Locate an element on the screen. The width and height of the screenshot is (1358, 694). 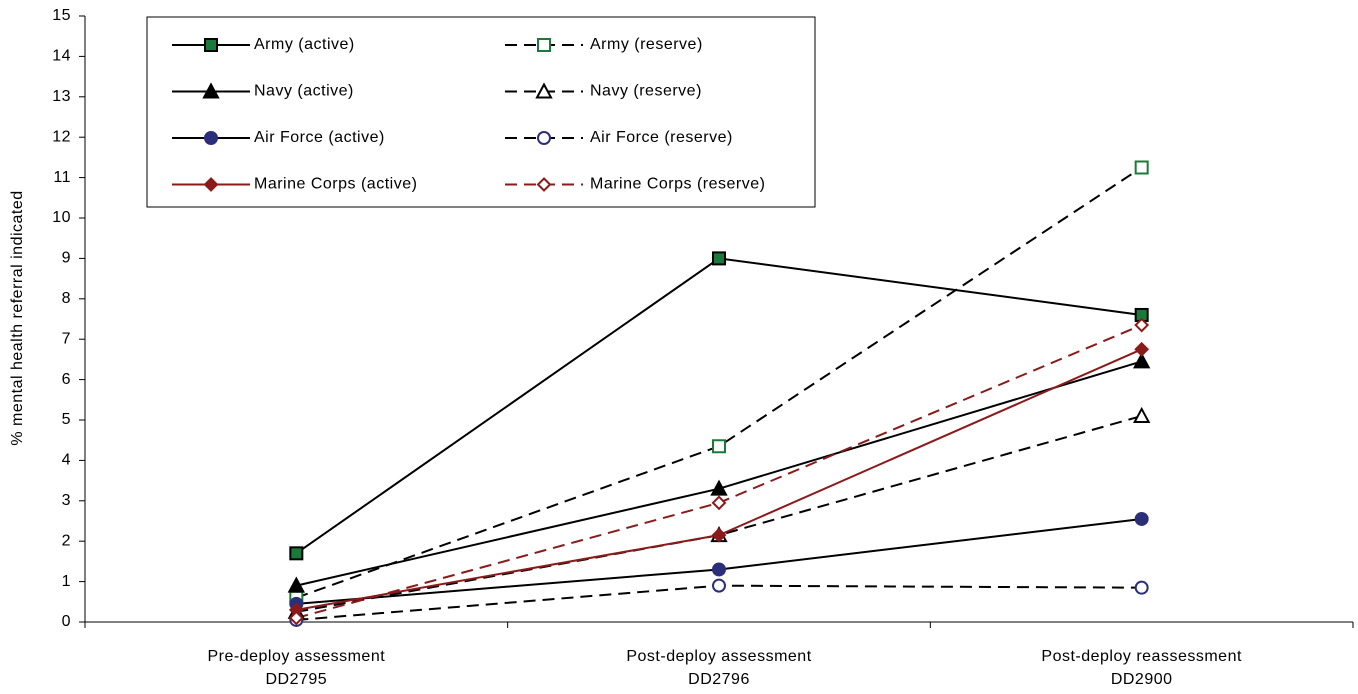
legend-box is located at coordinates (481, 112).